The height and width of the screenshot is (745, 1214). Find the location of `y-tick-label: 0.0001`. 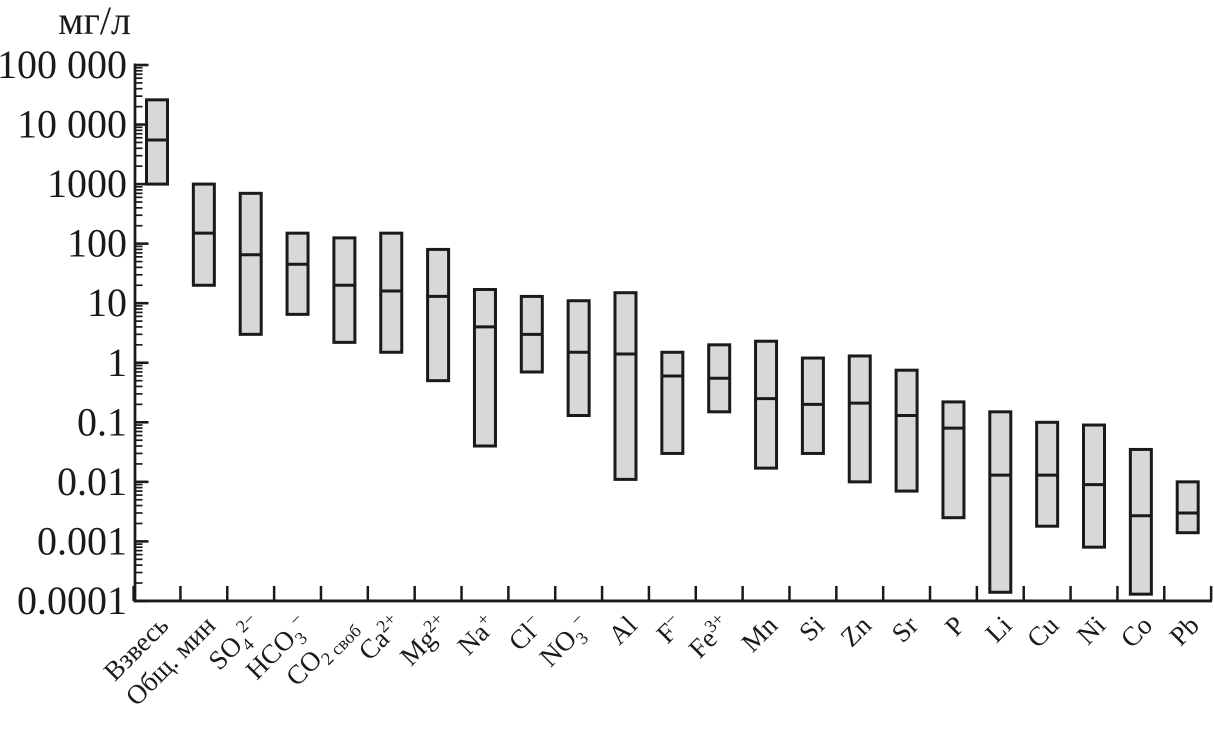

y-tick-label: 0.0001 is located at coordinates (72, 600).